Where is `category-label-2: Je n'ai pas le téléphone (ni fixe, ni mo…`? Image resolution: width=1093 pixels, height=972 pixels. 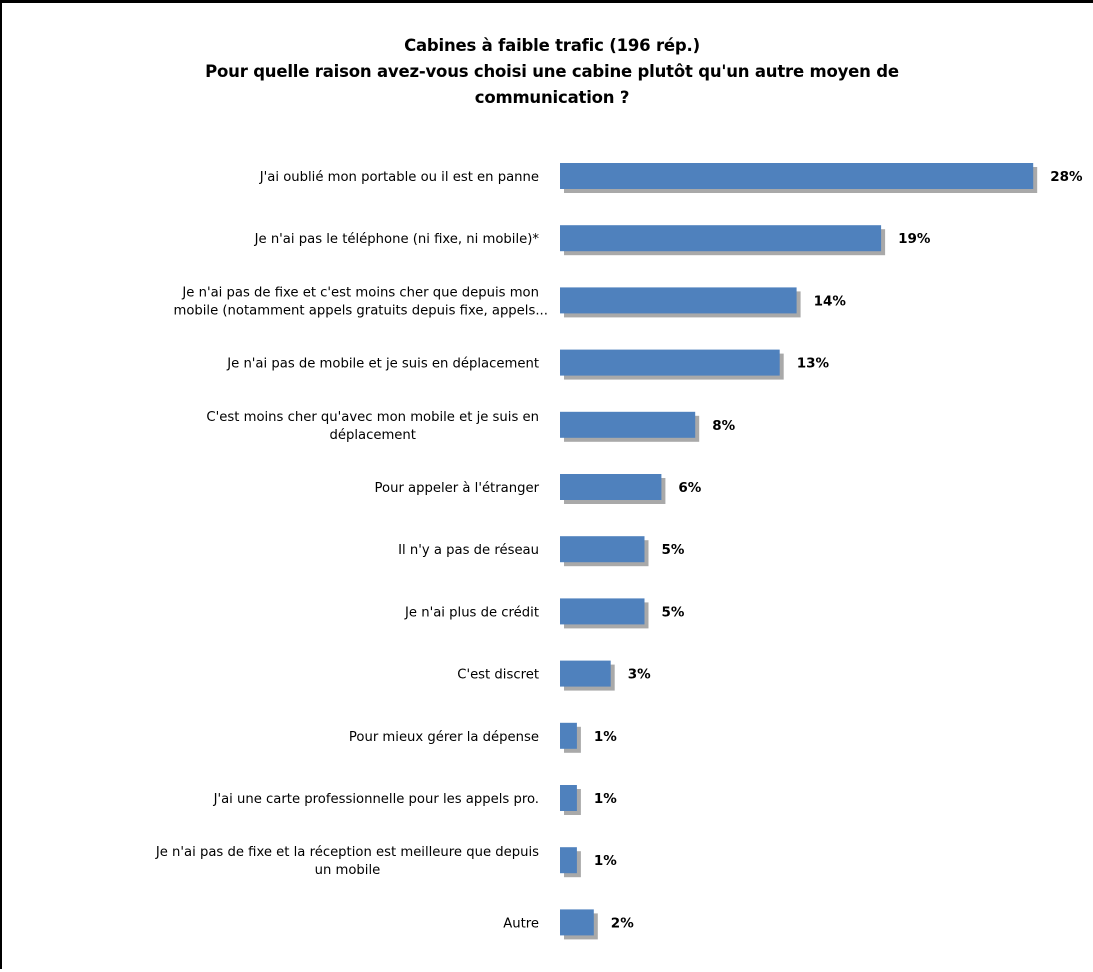
category-label-2: Je n'ai pas le téléphone (ni fixe, ni mo… is located at coordinates (397, 239).